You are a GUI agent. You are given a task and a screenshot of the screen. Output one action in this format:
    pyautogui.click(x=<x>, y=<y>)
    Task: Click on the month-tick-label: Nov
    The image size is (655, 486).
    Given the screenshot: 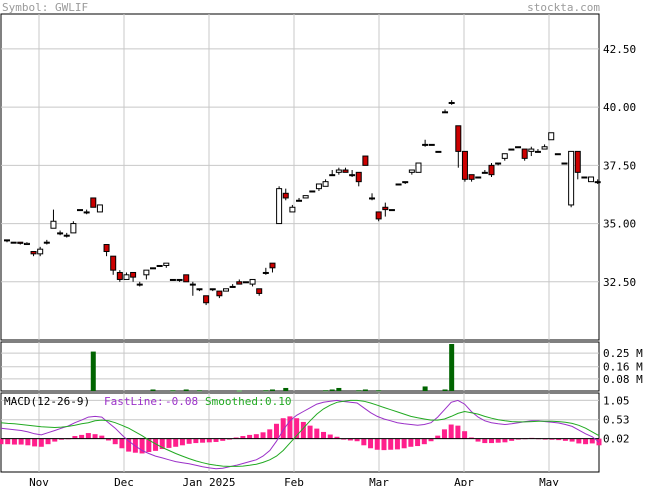 What is the action you would take?
    pyautogui.click(x=39, y=481)
    